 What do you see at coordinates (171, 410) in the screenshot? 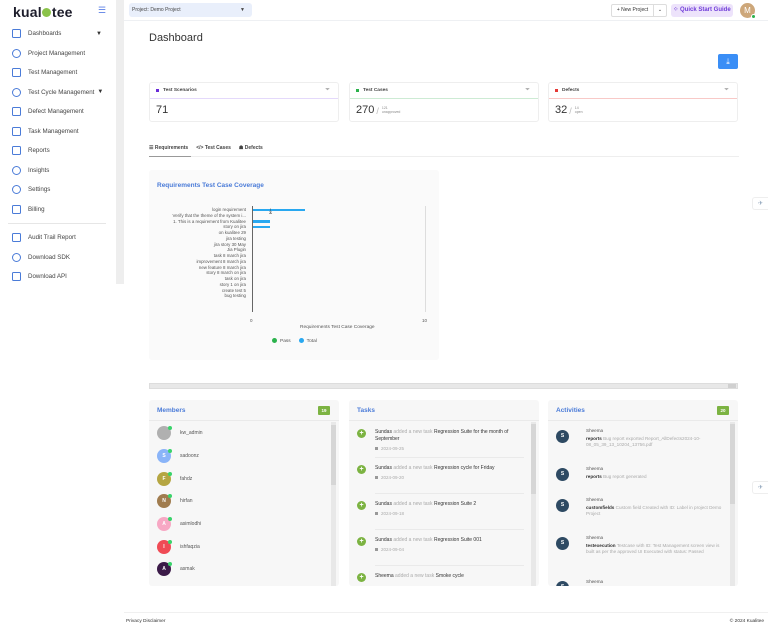
I see `panel-title: Members` at bounding box center [171, 410].